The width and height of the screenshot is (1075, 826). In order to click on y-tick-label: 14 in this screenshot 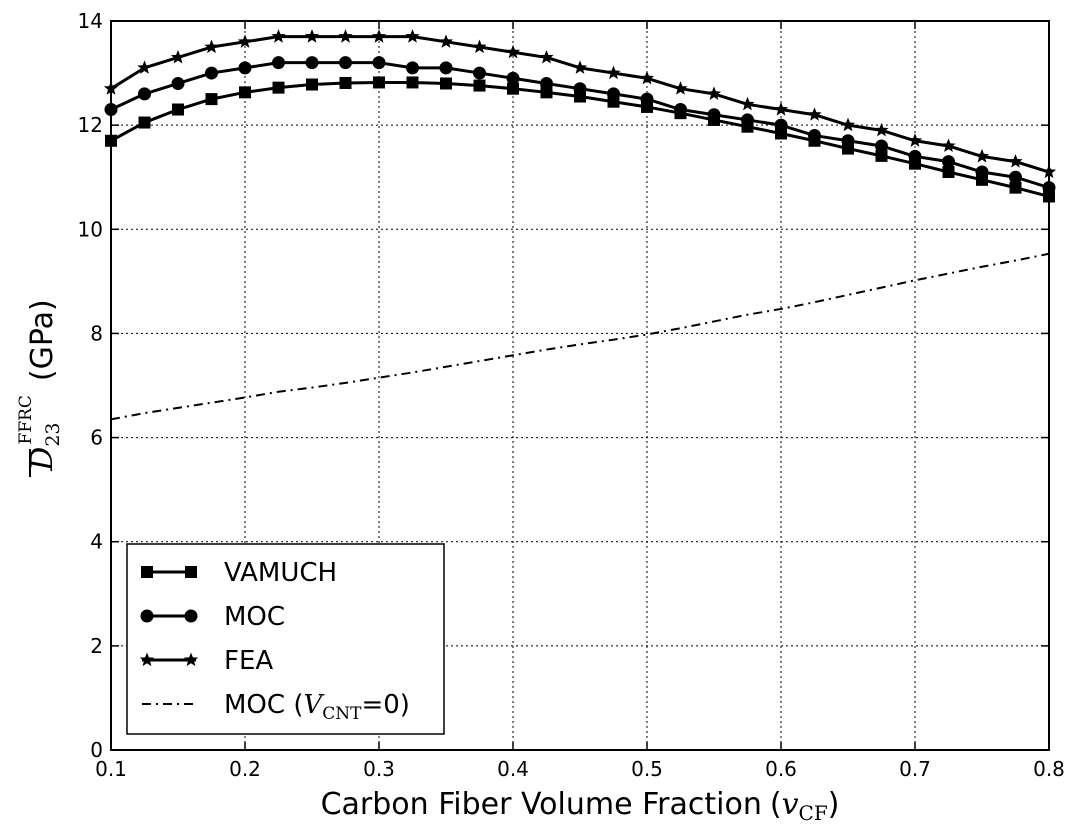, I will do `click(90, 21)`.